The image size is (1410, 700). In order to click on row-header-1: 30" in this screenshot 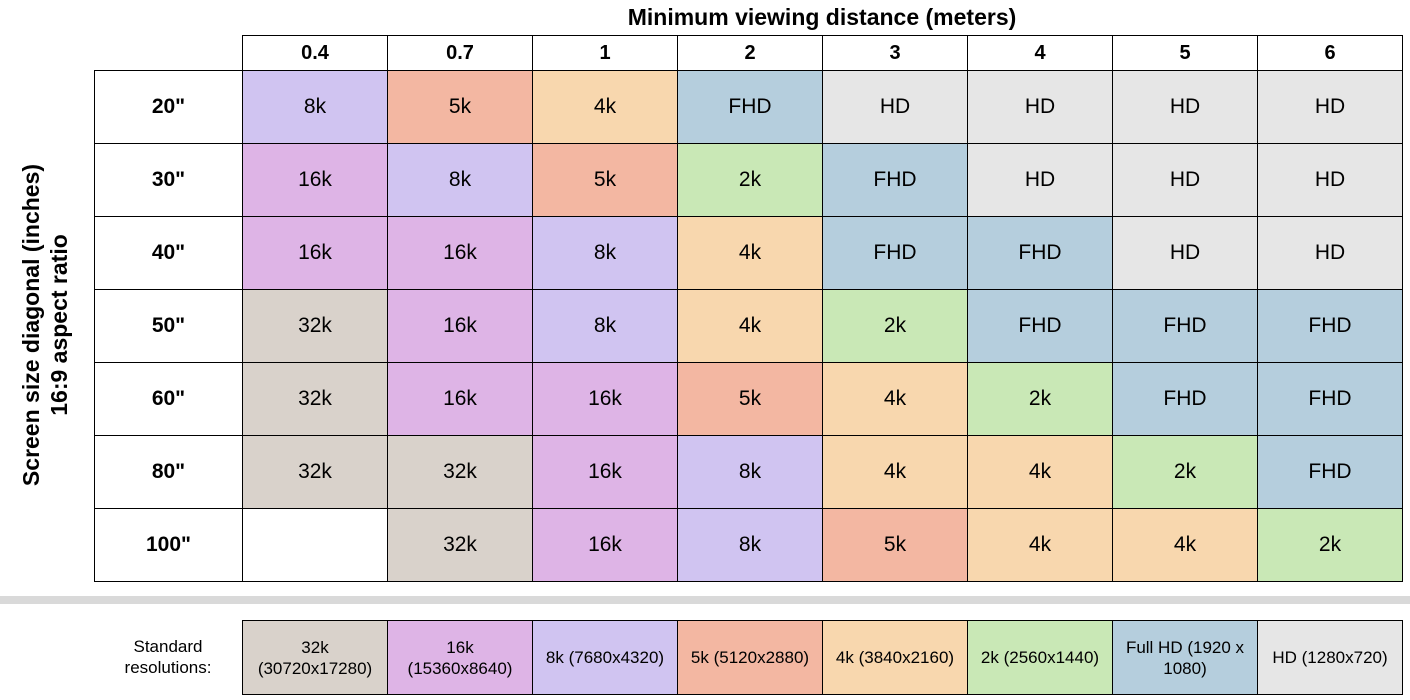, I will do `click(168, 180)`.